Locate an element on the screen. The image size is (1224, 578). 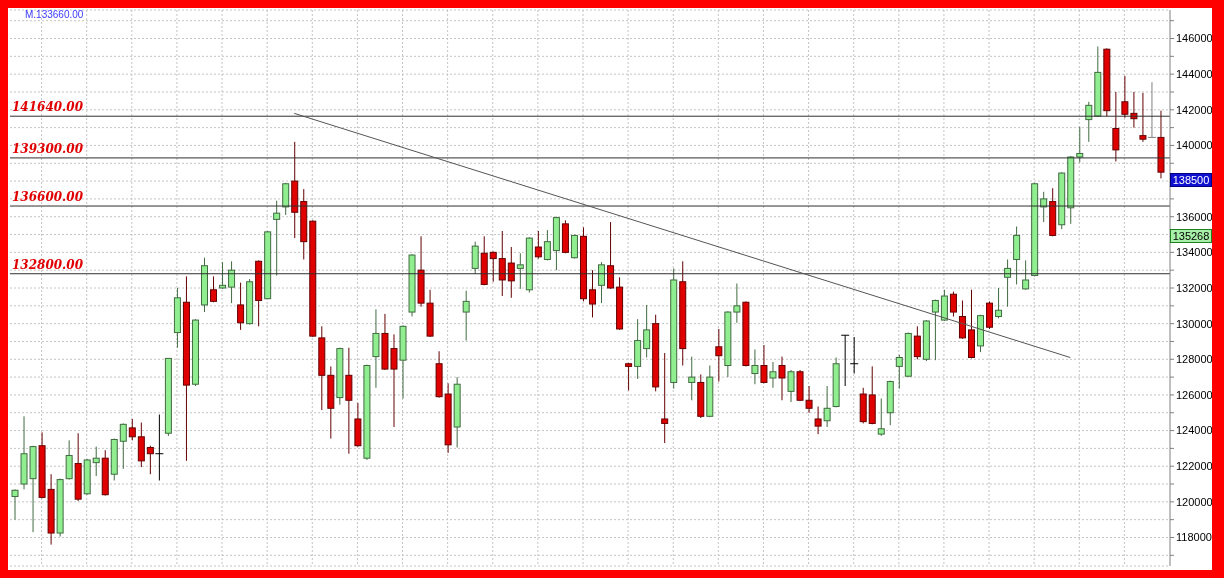
ref-line-label: 139300.00 is located at coordinates (48, 148).